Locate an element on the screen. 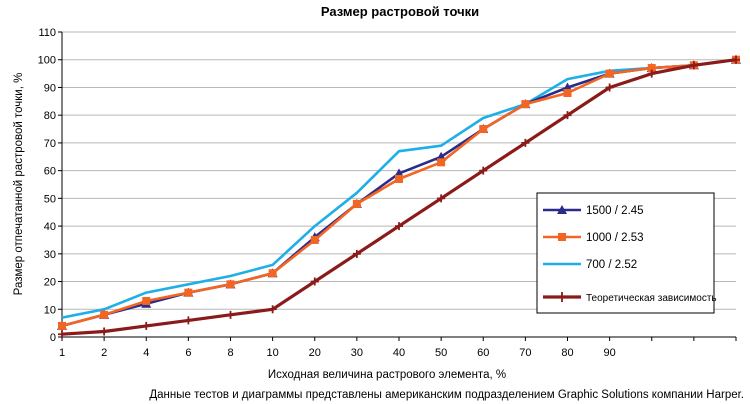 This screenshot has width=750, height=404. x-tick-label: 6 is located at coordinates (188, 353).